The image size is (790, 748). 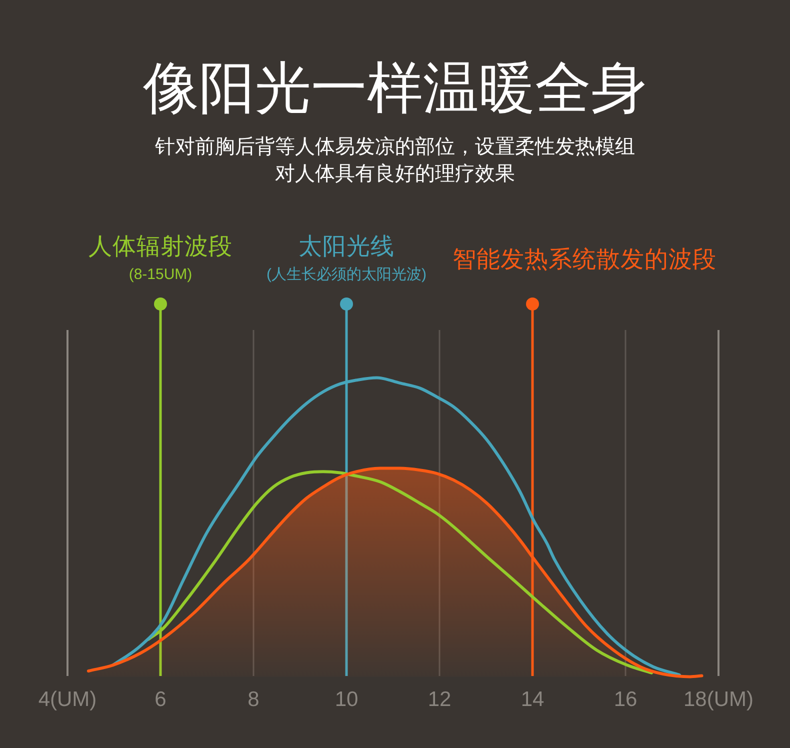 What do you see at coordinates (346, 699) in the screenshot?
I see `x-tick-label: 10` at bounding box center [346, 699].